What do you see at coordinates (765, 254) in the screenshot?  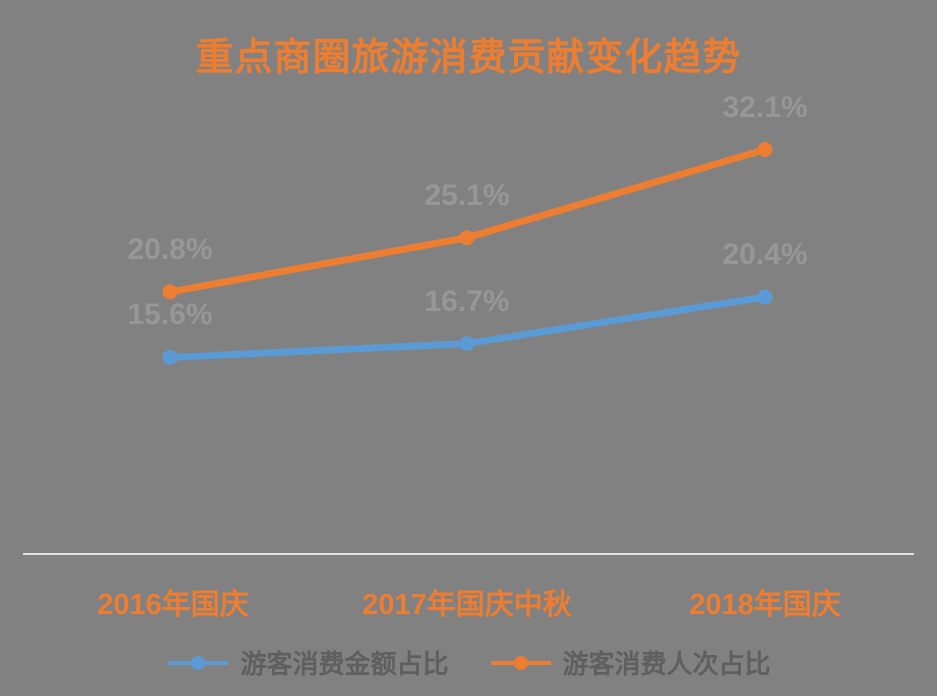 I see `data-label: 20.4%` at bounding box center [765, 254].